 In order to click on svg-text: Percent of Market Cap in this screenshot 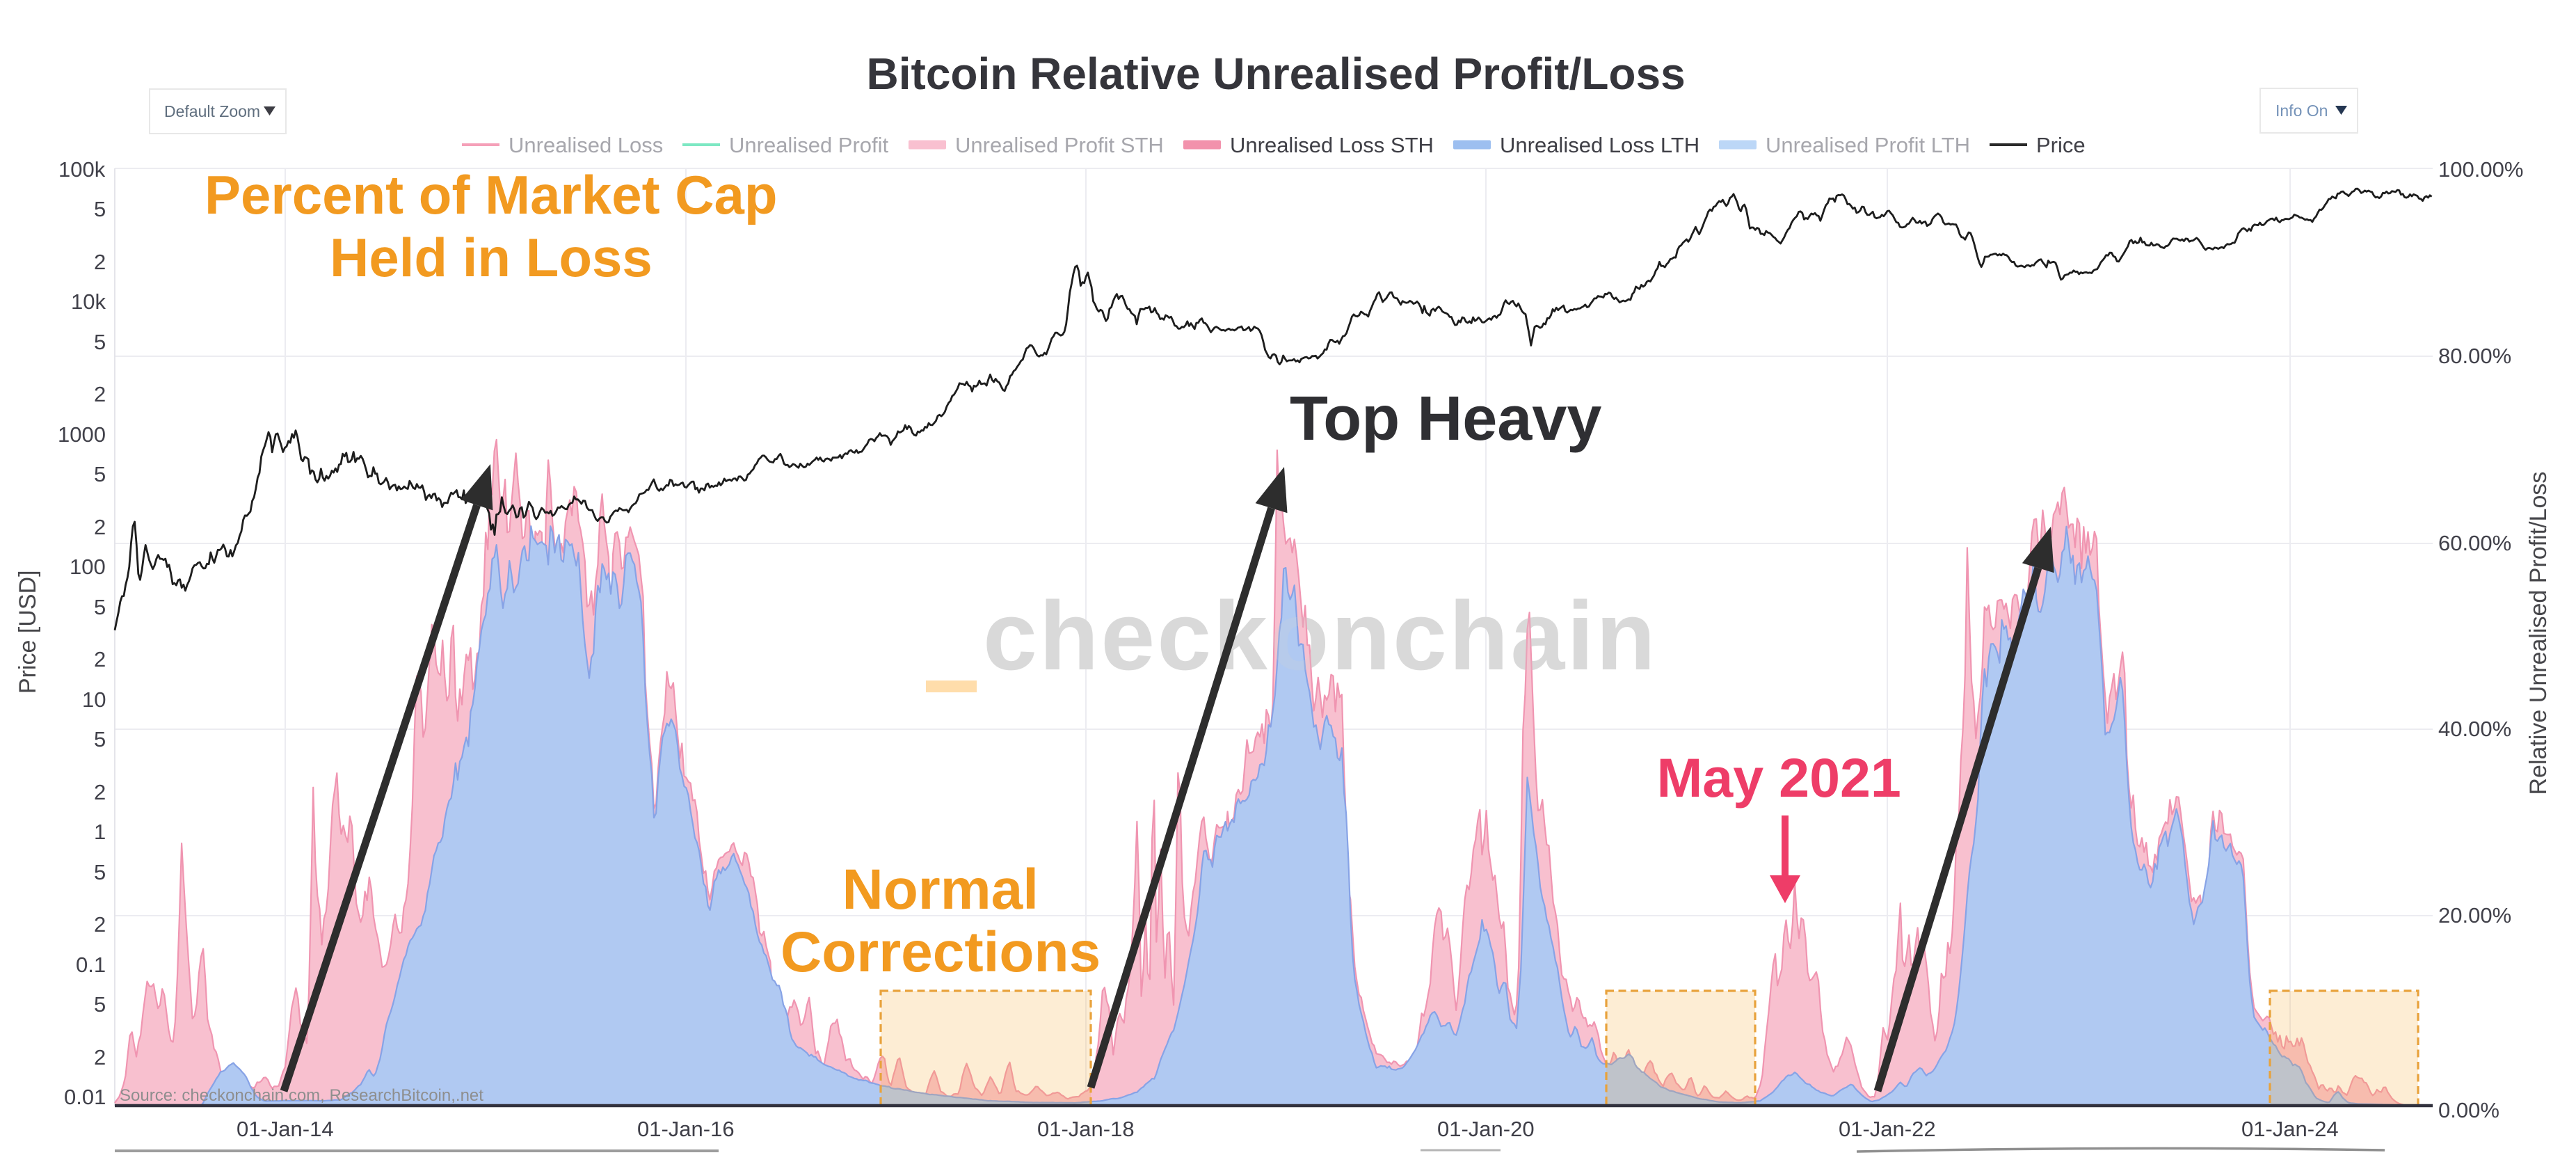, I will do `click(491, 194)`.